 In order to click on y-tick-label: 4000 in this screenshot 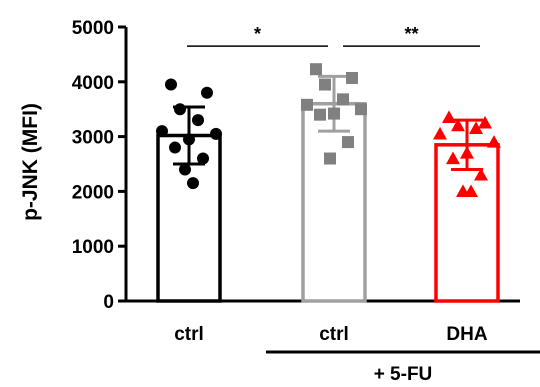, I will do `click(93, 83)`.